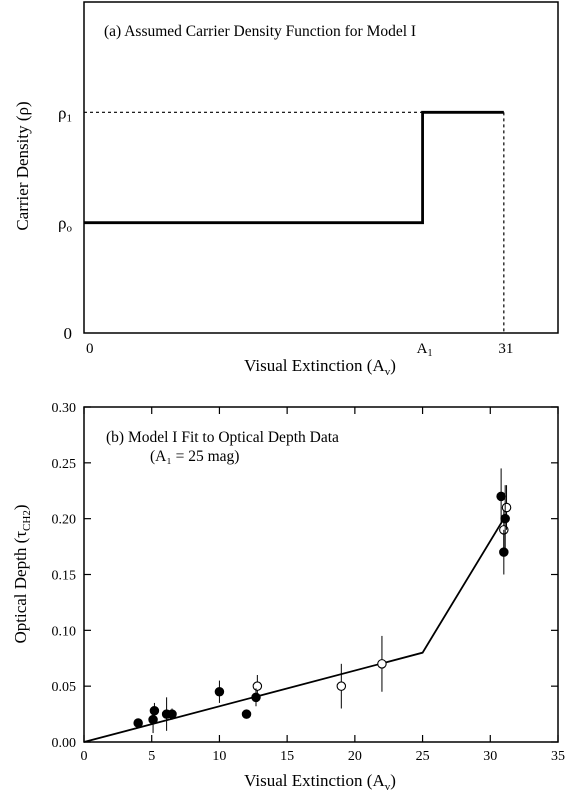 This screenshot has height=794, width=575. What do you see at coordinates (320, 782) in the screenshot?
I see `panel-b-x-axis-label: Visual Extinction (Av)` at bounding box center [320, 782].